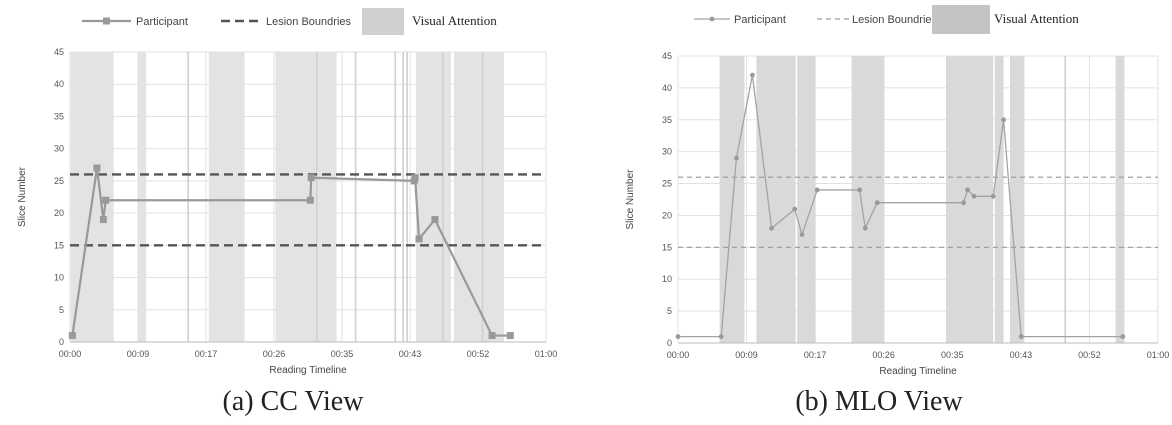  Describe the element at coordinates (879, 401) in the screenshot. I see `caption-mlo: (b) MLO View` at that location.